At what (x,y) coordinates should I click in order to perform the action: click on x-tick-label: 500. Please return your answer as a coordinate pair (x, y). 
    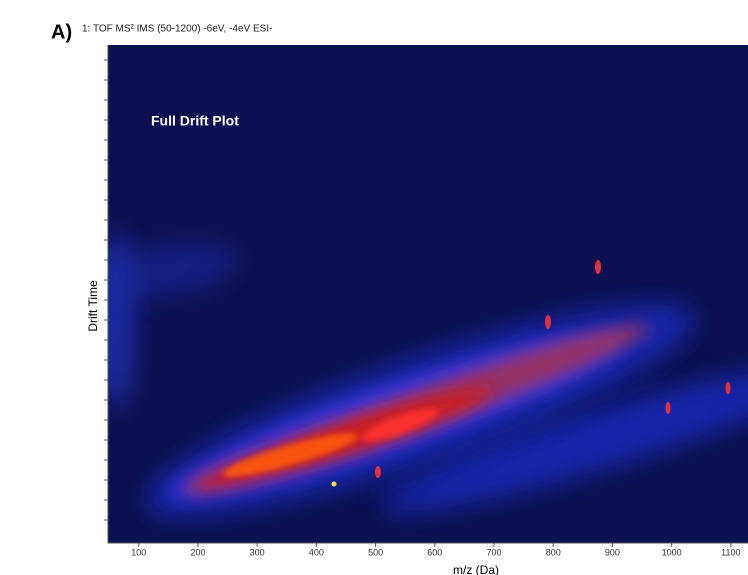
    Looking at the image, I should click on (375, 552).